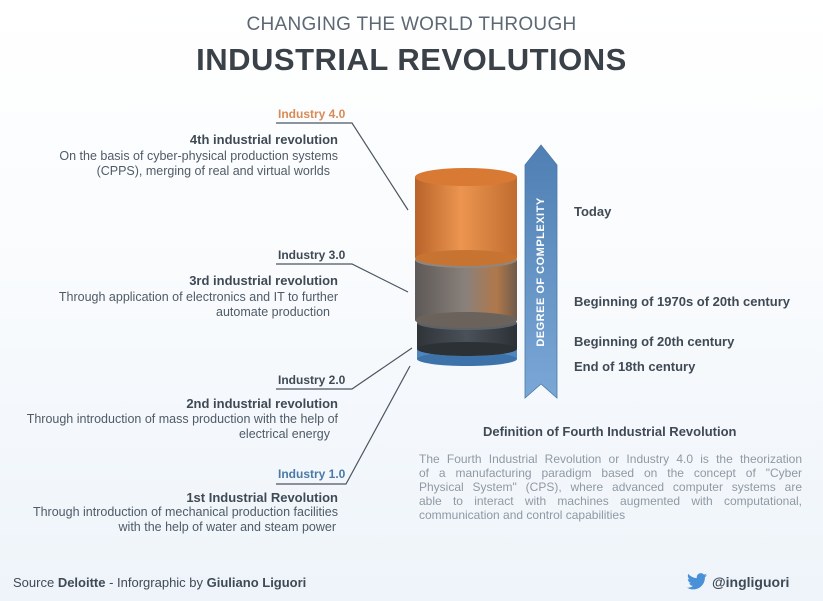  I want to click on page-title: INDUSTRIAL REVOLUTIONS, so click(411, 59).